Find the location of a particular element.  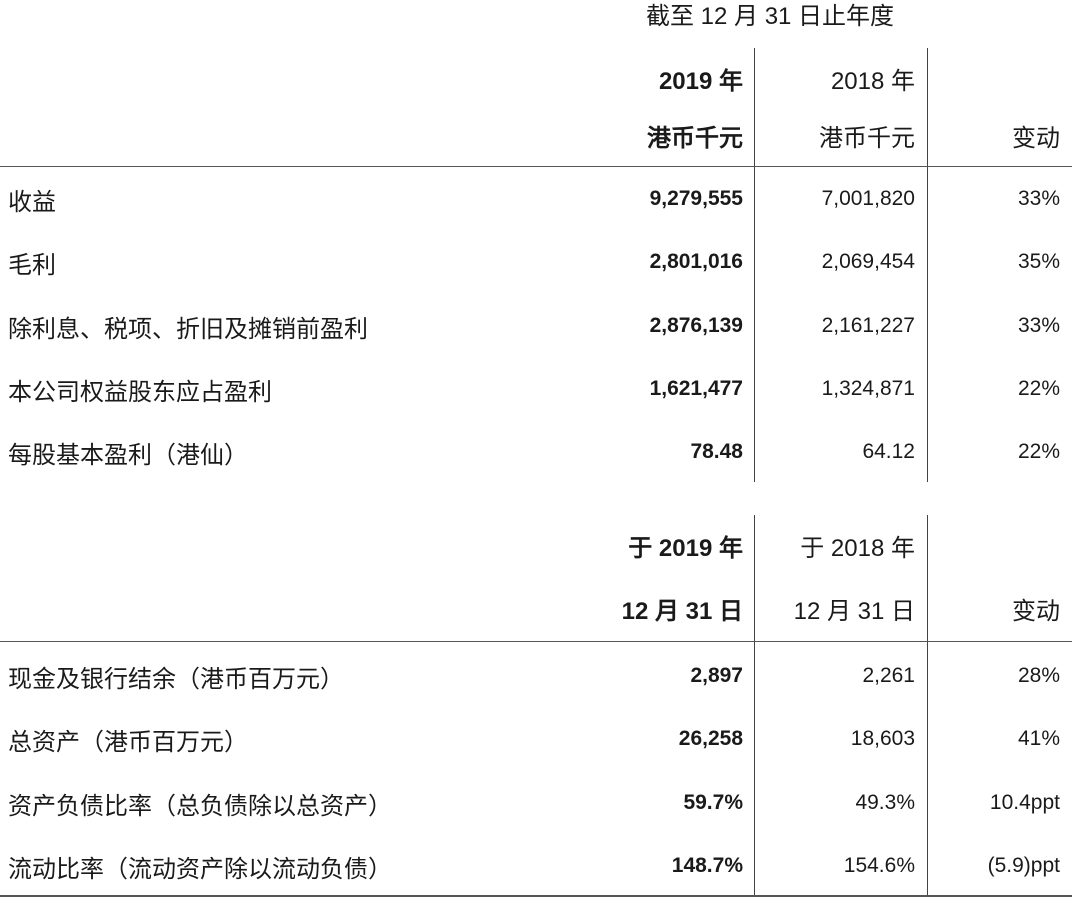

row-label: 资产负债比率（总负债除以总资产） is located at coordinates (200, 806).